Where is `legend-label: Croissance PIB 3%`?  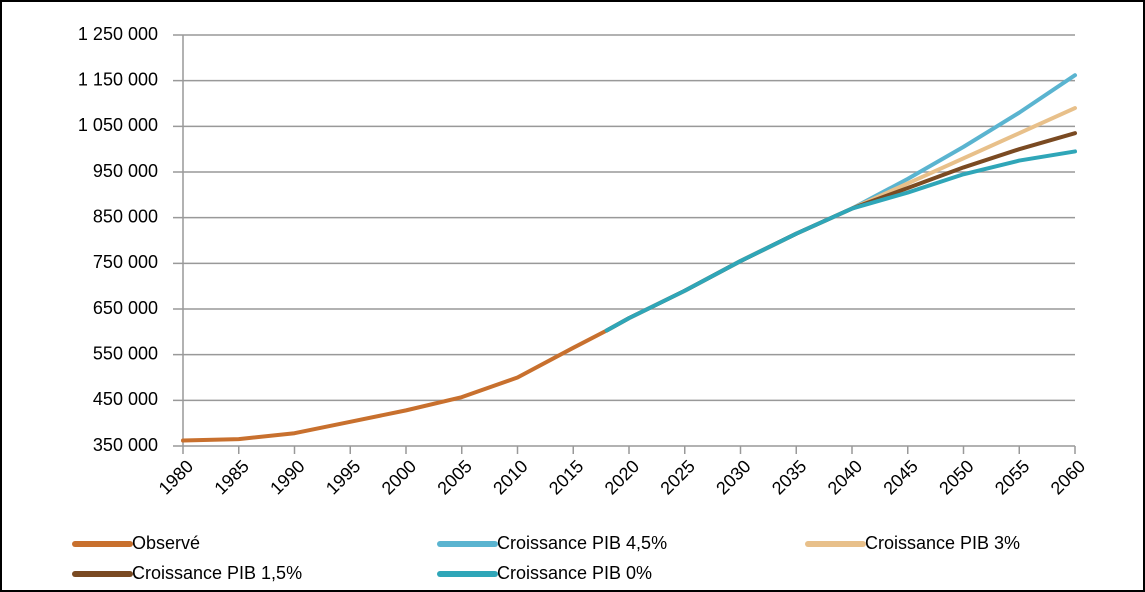 legend-label: Croissance PIB 3% is located at coordinates (942, 543).